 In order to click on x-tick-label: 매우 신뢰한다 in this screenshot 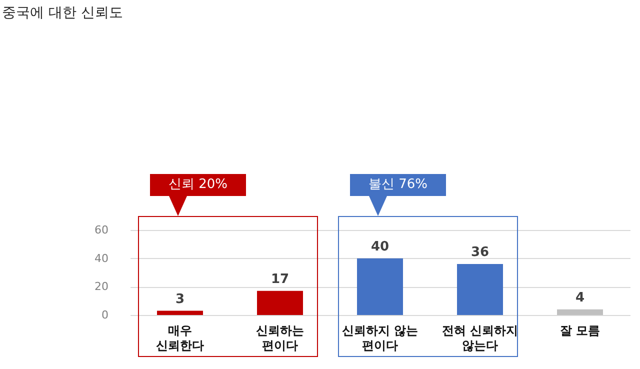, I will do `click(180, 338)`.